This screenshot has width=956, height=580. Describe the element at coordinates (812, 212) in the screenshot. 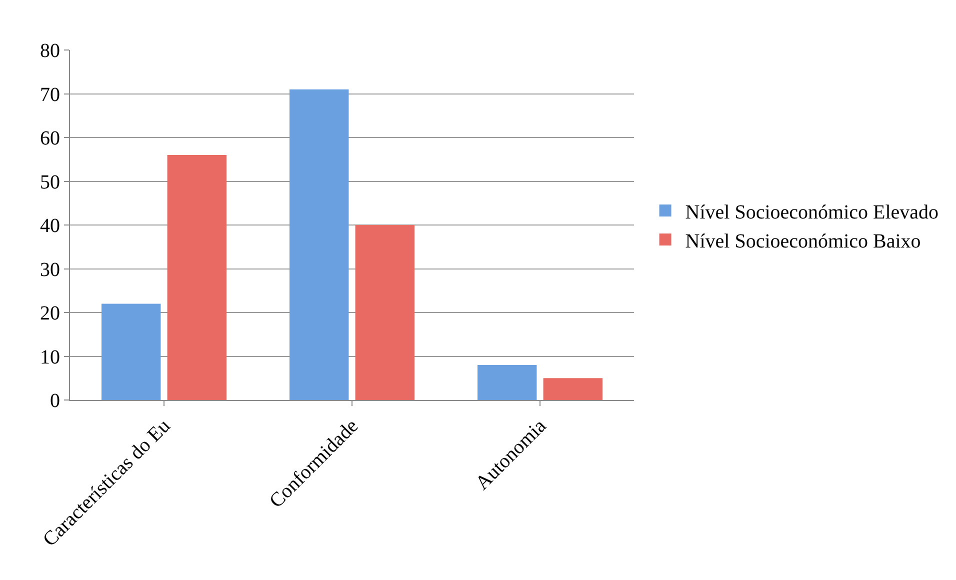

I see `legend-label: Nível Socioeconómico Elevado` at that location.